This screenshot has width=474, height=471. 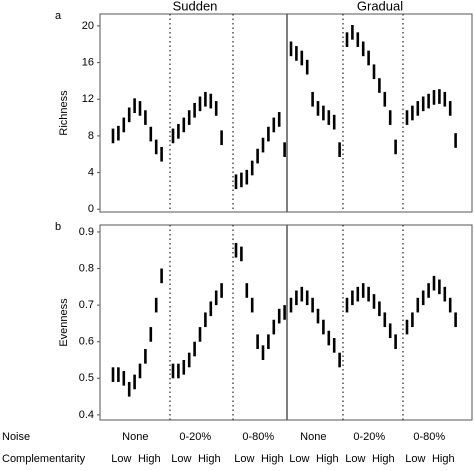 I want to click on y-tick-label: 12, so click(x=88, y=99).